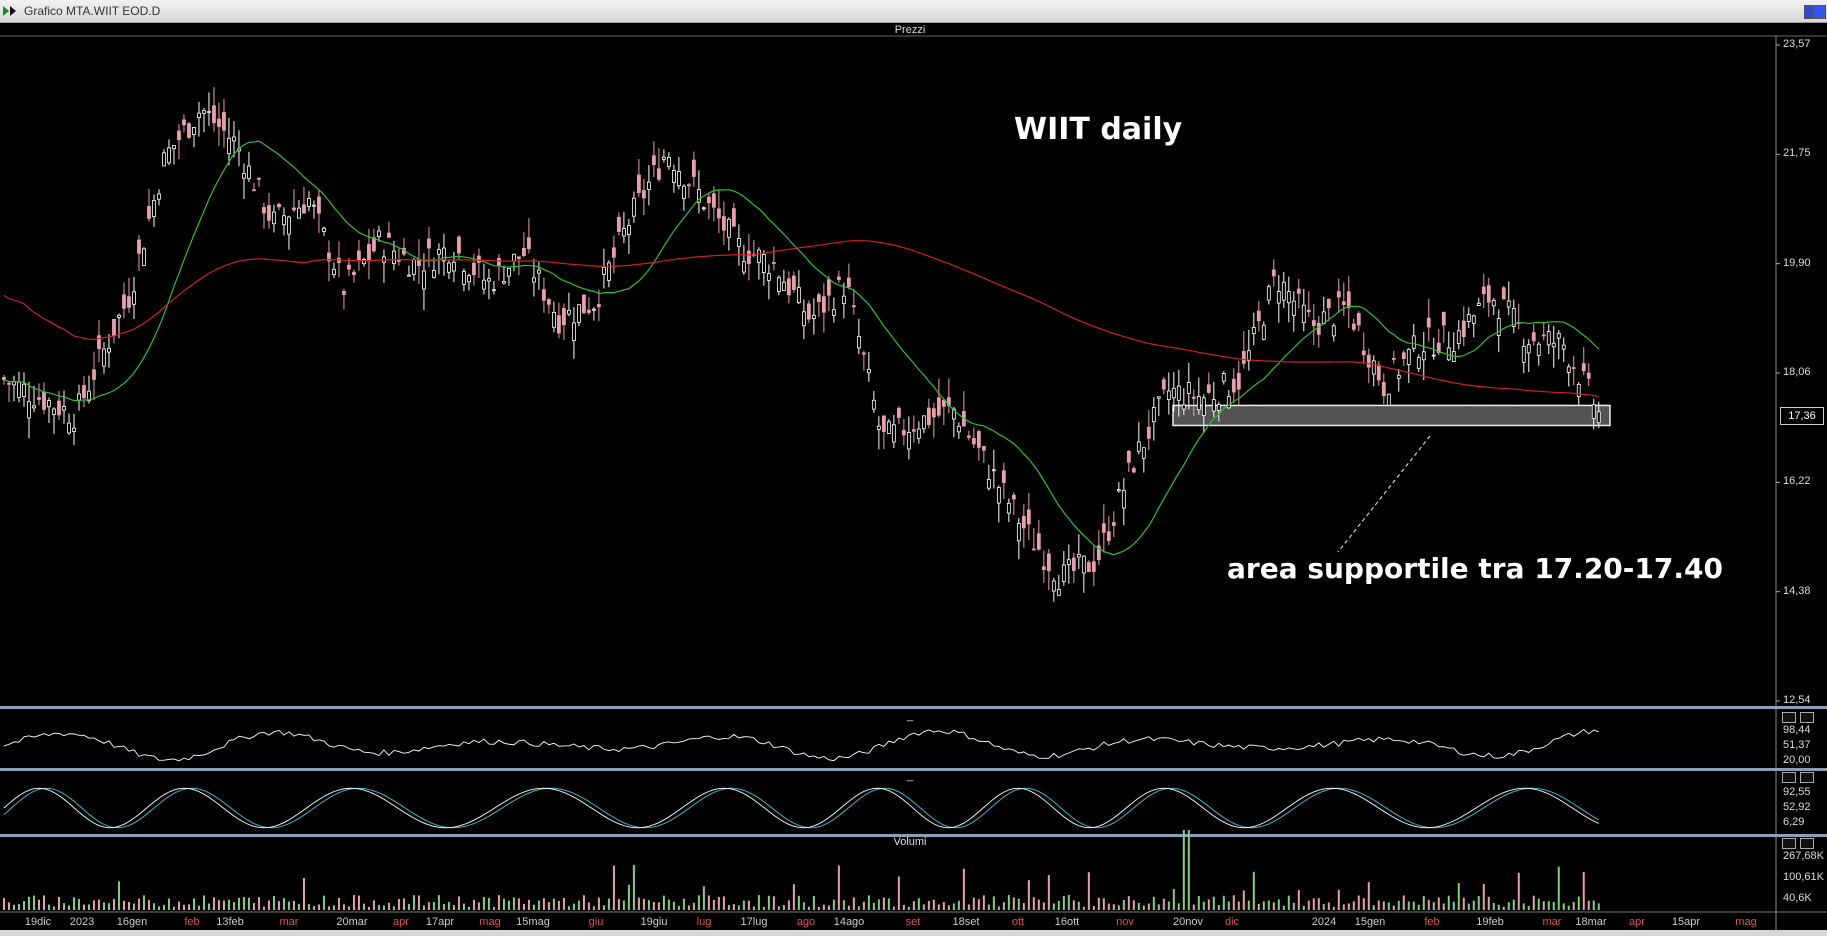  I want to click on osc1-close-button, so click(1807, 717).